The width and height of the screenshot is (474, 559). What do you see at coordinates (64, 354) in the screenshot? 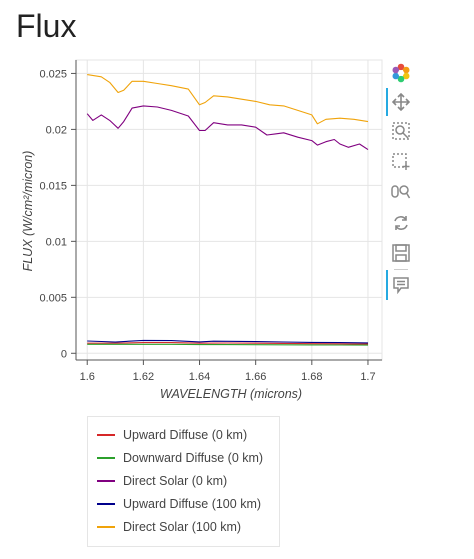
I see `y-tick-label: 0` at bounding box center [64, 354].